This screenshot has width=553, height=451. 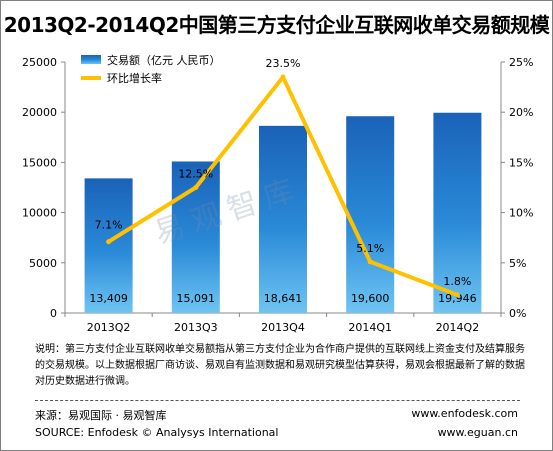 I want to click on right-tick-label: 15%, so click(x=521, y=162).